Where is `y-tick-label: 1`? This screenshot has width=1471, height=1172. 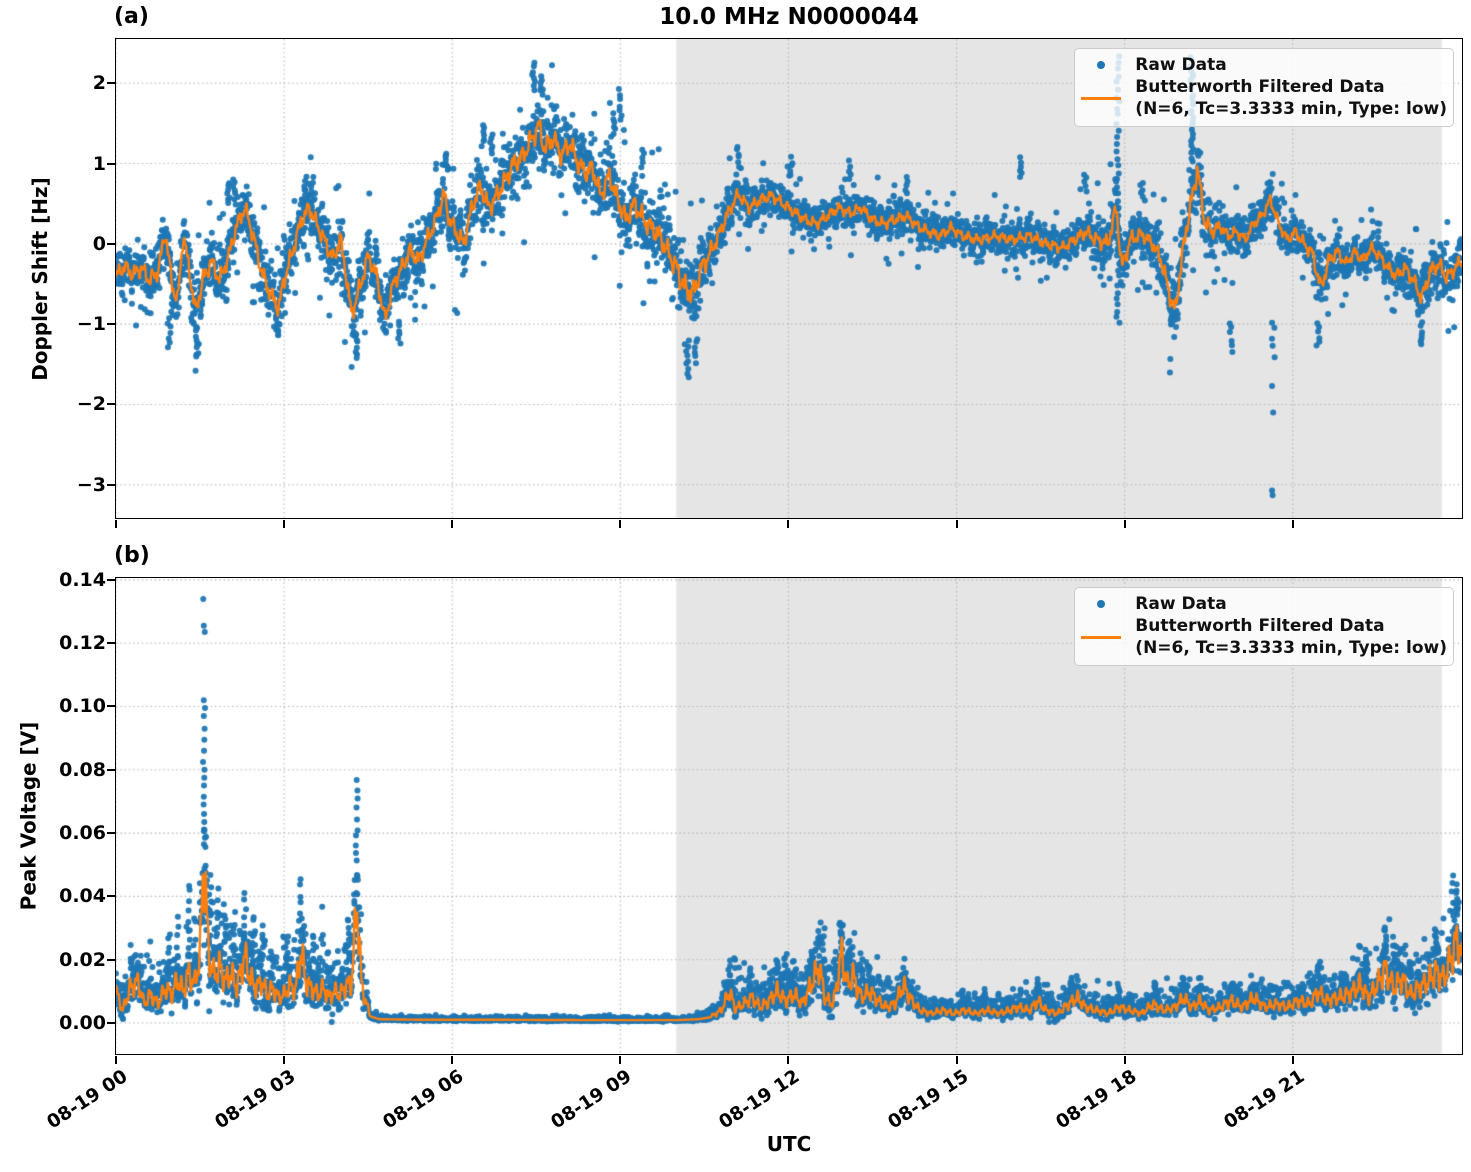 y-tick-label: 1 is located at coordinates (99, 163).